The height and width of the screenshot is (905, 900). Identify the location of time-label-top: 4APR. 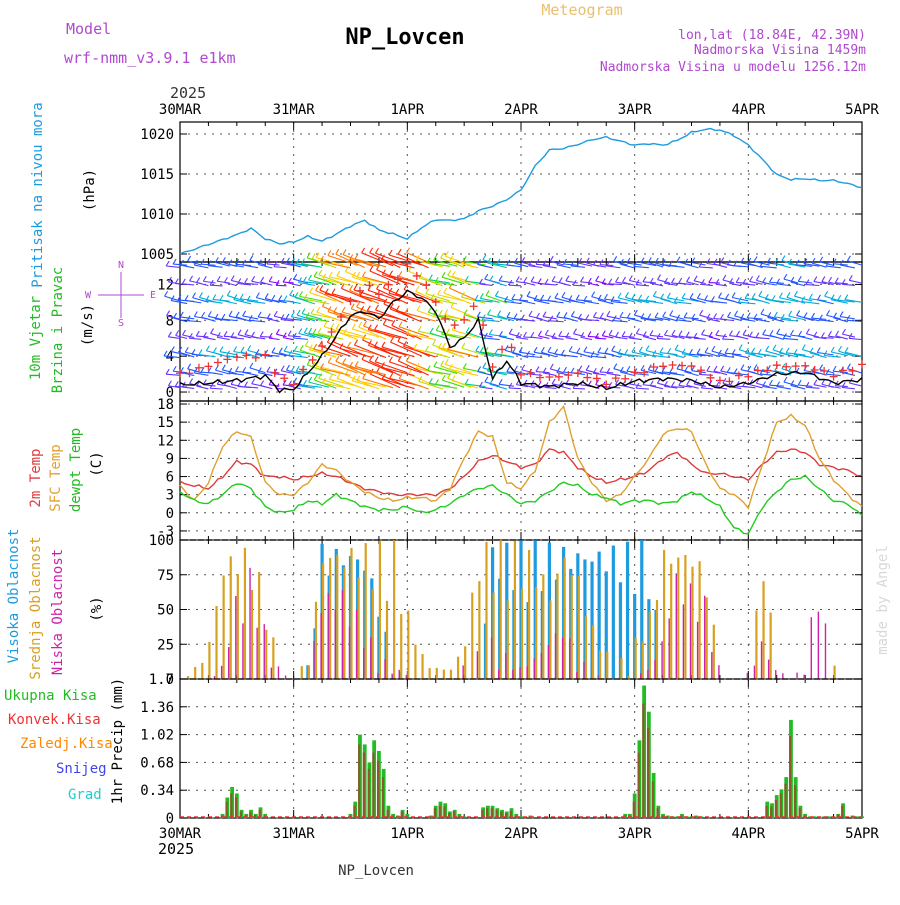
(748, 110).